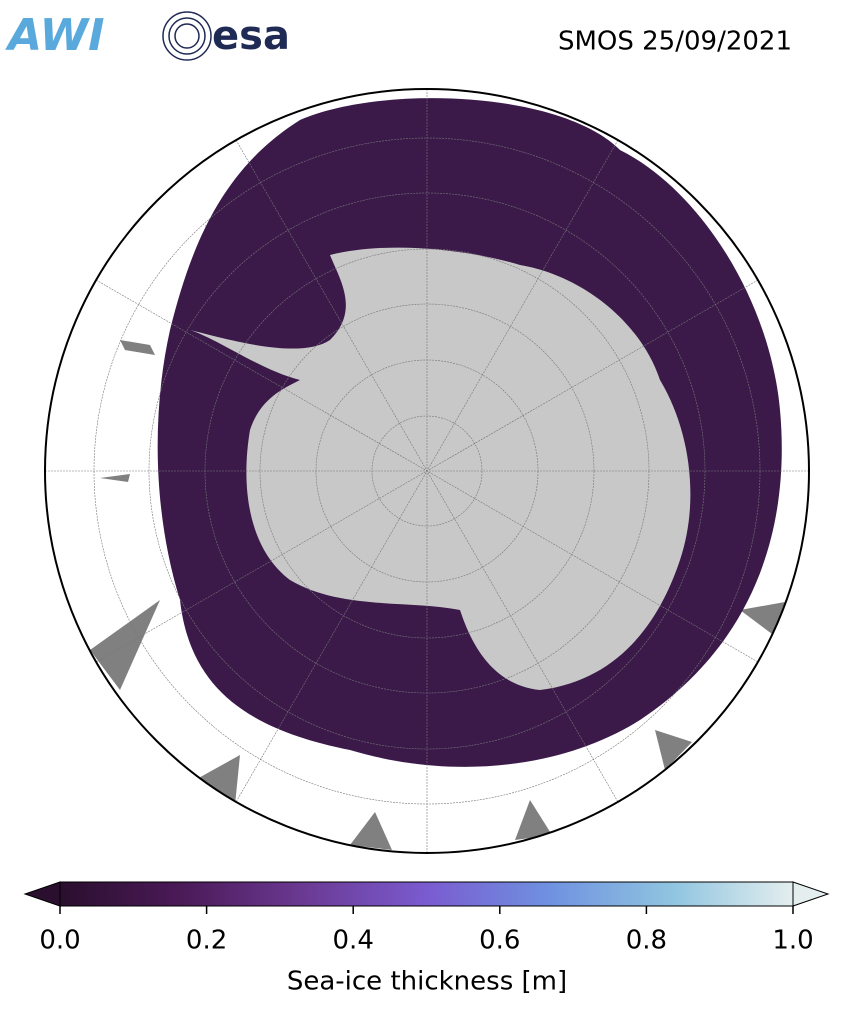 The image size is (854, 1026). I want to click on logo-awi: AWI, so click(55, 35).